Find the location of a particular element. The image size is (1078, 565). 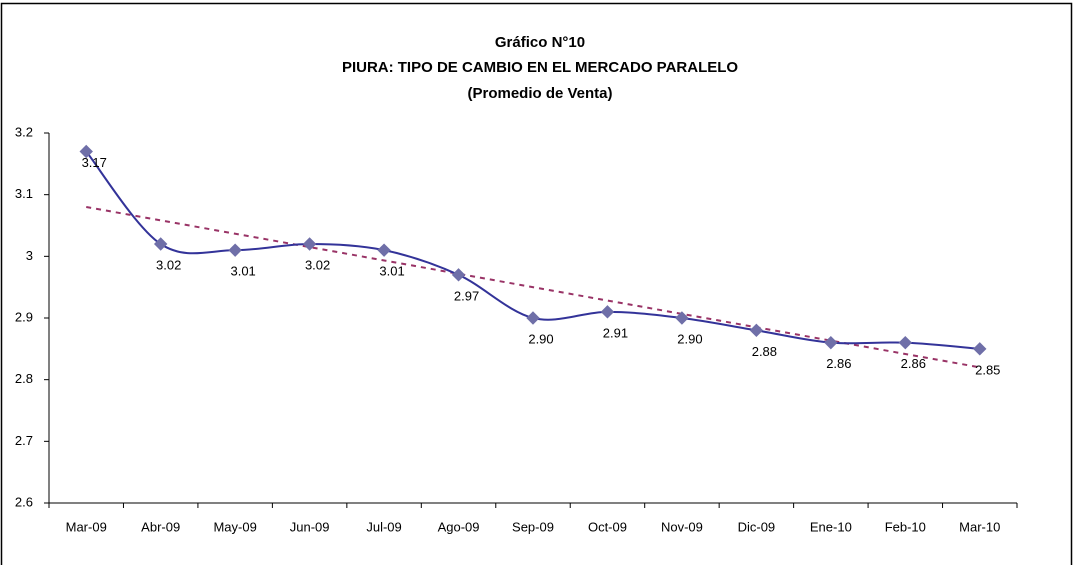

chart-note: (Promedio de Venta) is located at coordinates (539, 93).